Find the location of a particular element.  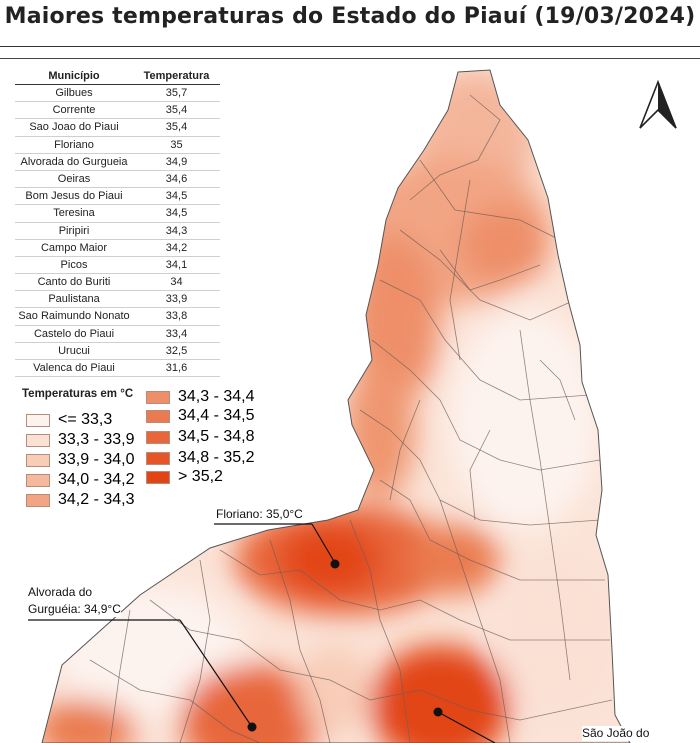

table-row: Valenca do Piaui 31,6 is located at coordinates (117, 369).